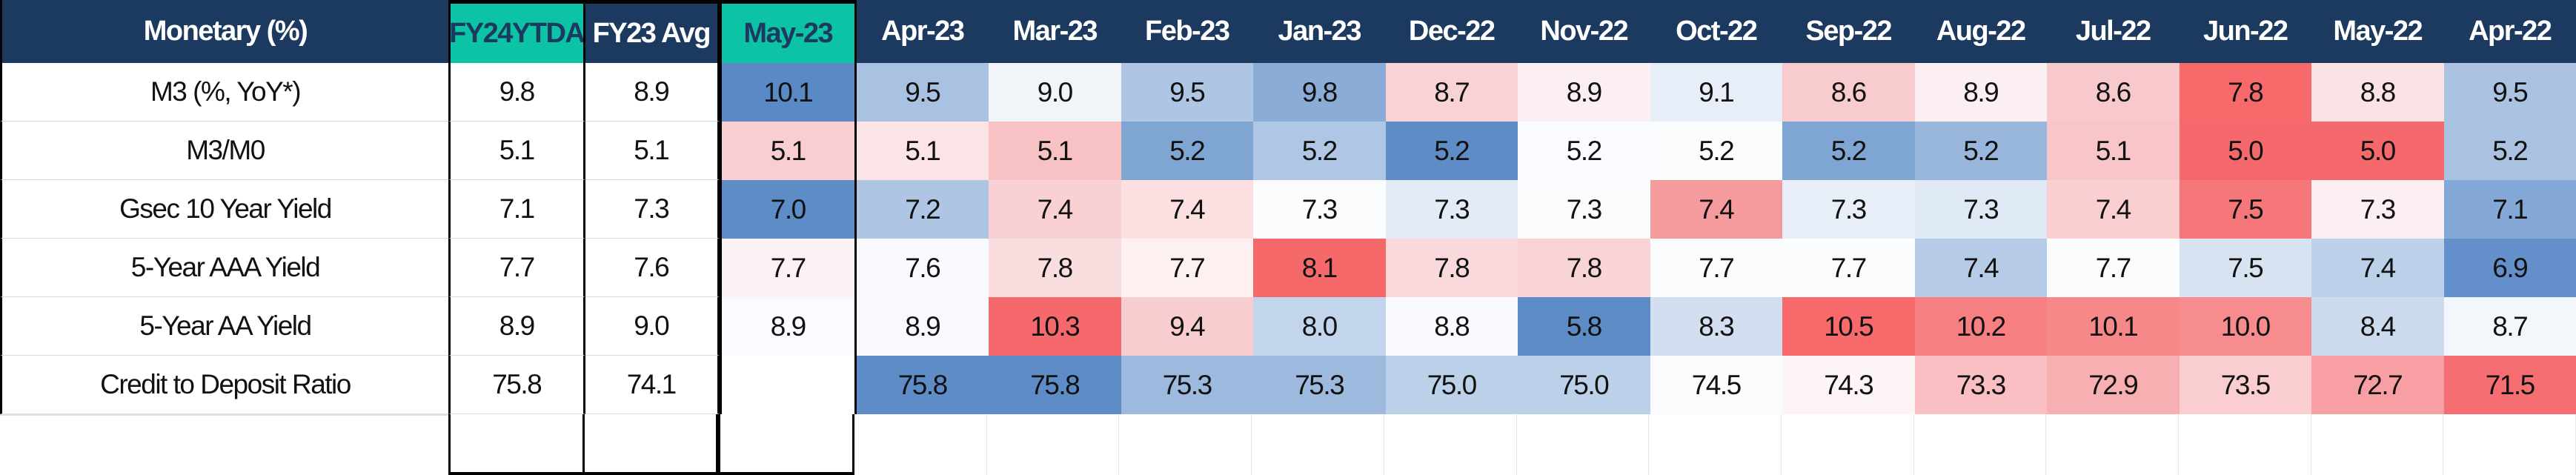  Describe the element at coordinates (2113, 209) in the screenshot. I see `heat-cell-gsec-10-year-yield-jul-22: 7.4` at that location.